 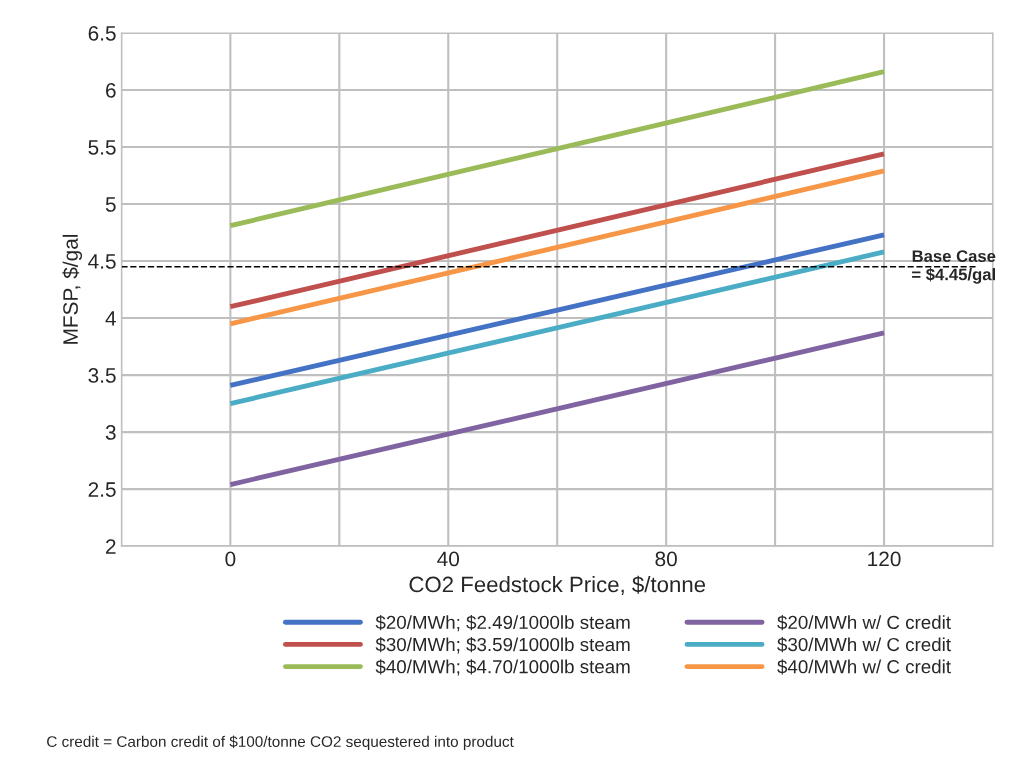 What do you see at coordinates (448, 559) in the screenshot?
I see `x-tick-label: 40` at bounding box center [448, 559].